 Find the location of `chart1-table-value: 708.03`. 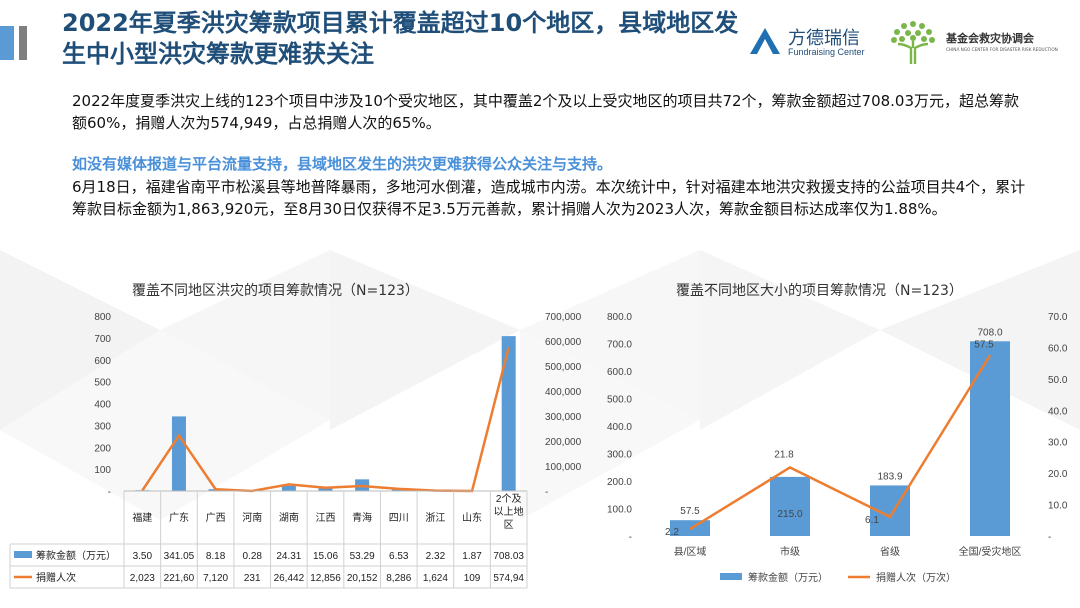

chart1-table-value: 708.03 is located at coordinates (508, 556).